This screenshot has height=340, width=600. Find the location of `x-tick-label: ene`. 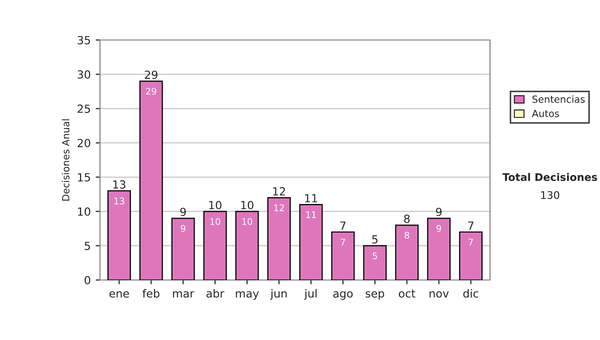

x-tick-label: ene is located at coordinates (119, 294).